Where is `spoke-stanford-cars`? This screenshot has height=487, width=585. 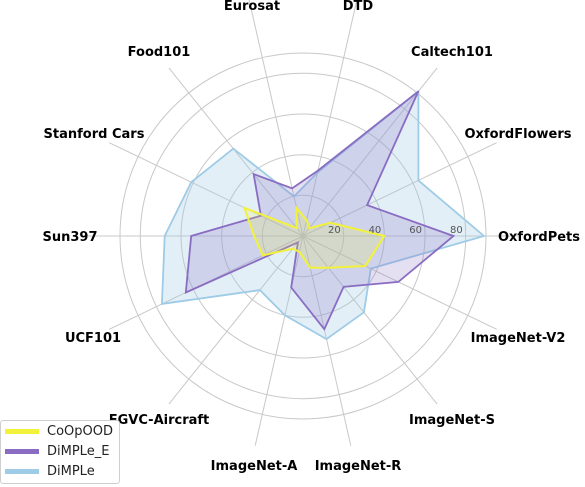 spoke-stanford-cars is located at coordinates (206, 189).